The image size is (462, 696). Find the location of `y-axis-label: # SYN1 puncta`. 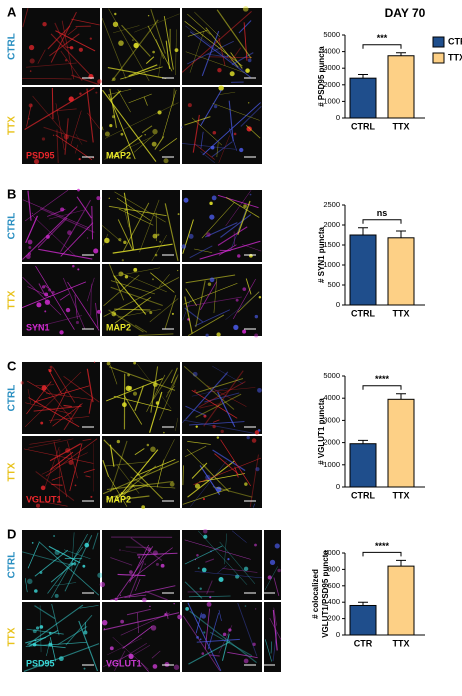

y-axis-label: # SYN1 puncta is located at coordinates (321, 254).